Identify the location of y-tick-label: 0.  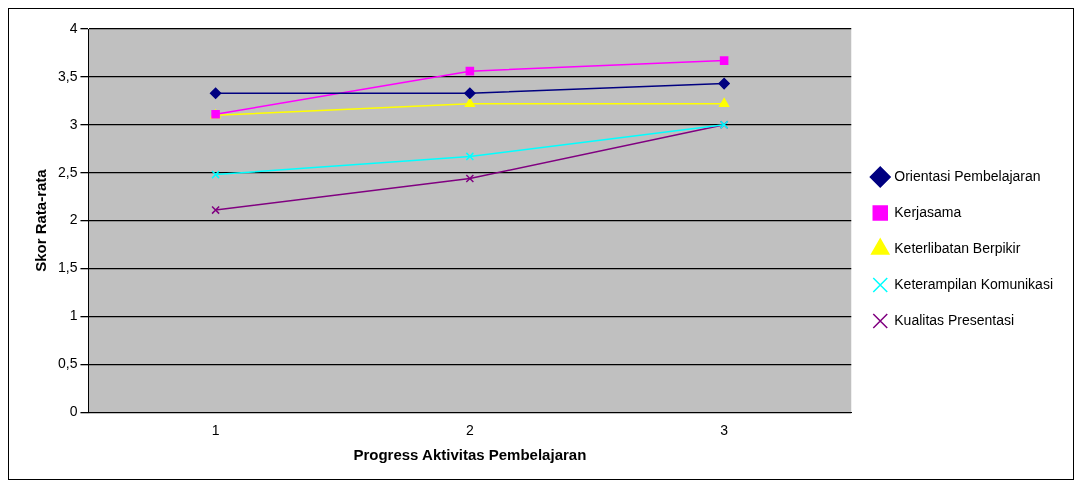
(73, 411).